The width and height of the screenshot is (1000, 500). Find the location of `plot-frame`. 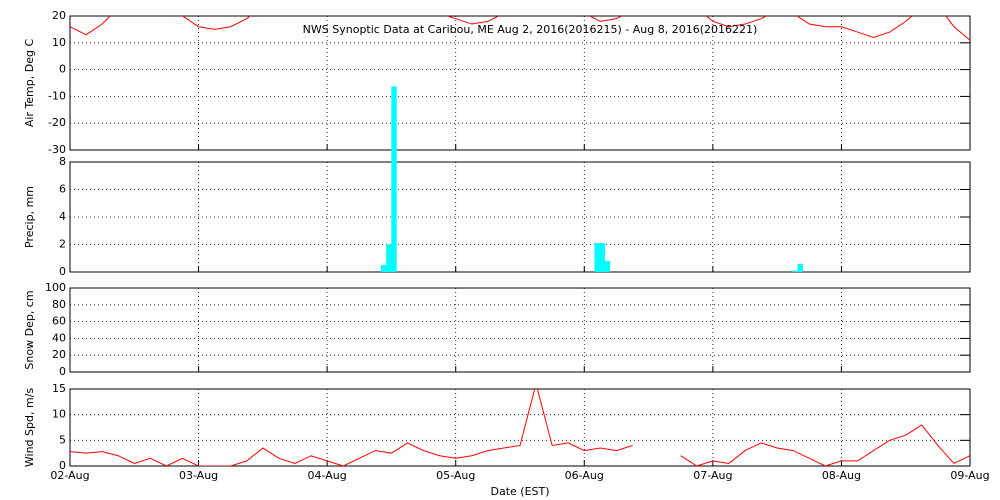

plot-frame is located at coordinates (520, 427).